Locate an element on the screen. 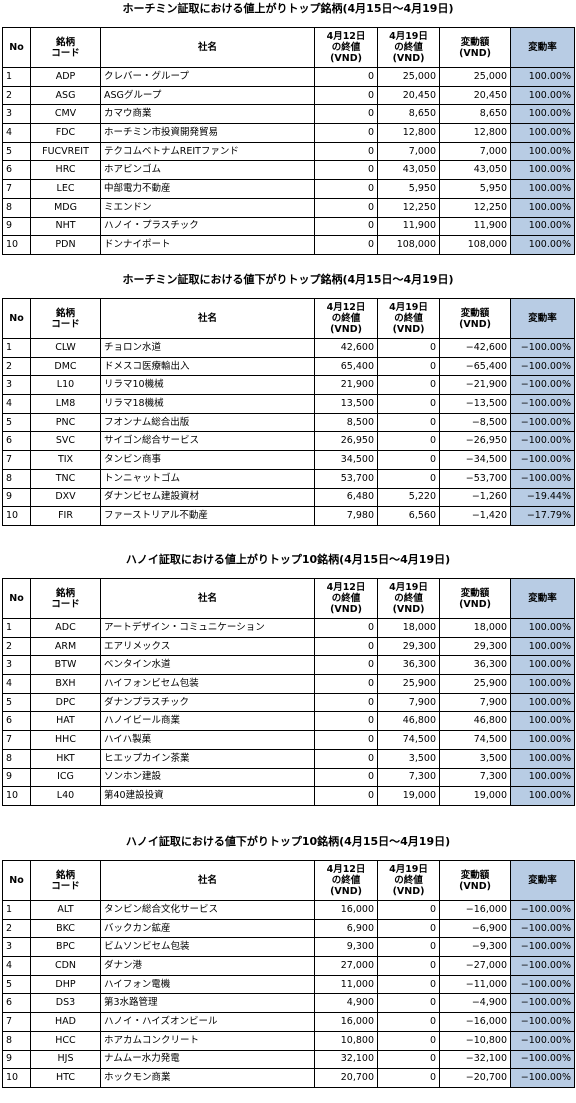  table-cell: ハイフォンビセム包装 is located at coordinates (207, 684).